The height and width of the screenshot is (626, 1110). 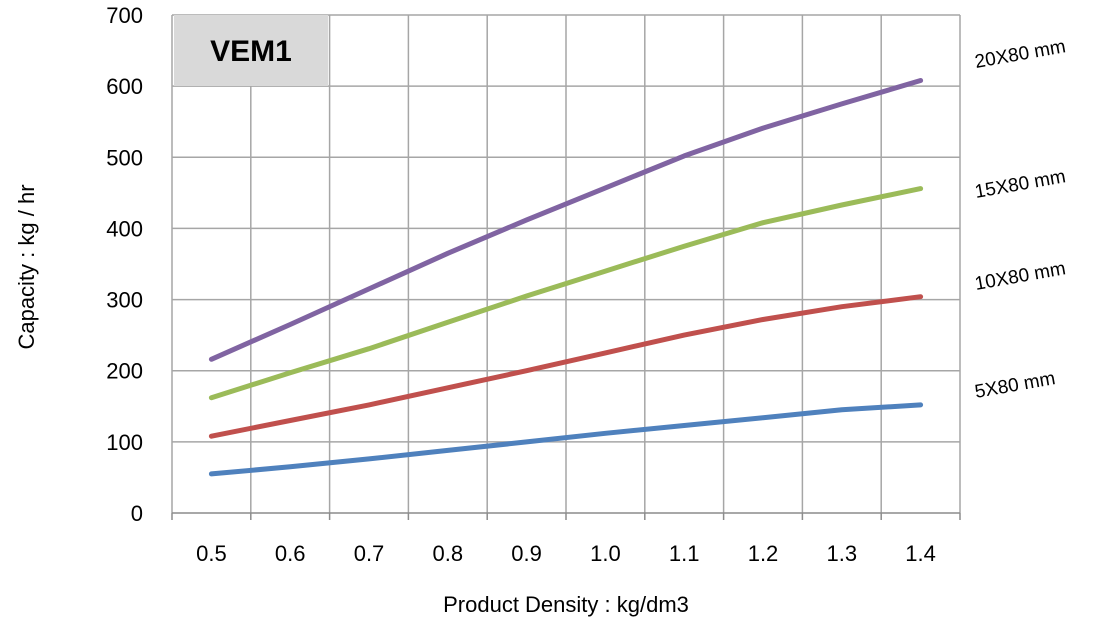 What do you see at coordinates (124, 442) in the screenshot?
I see `y-tick-label: 100` at bounding box center [124, 442].